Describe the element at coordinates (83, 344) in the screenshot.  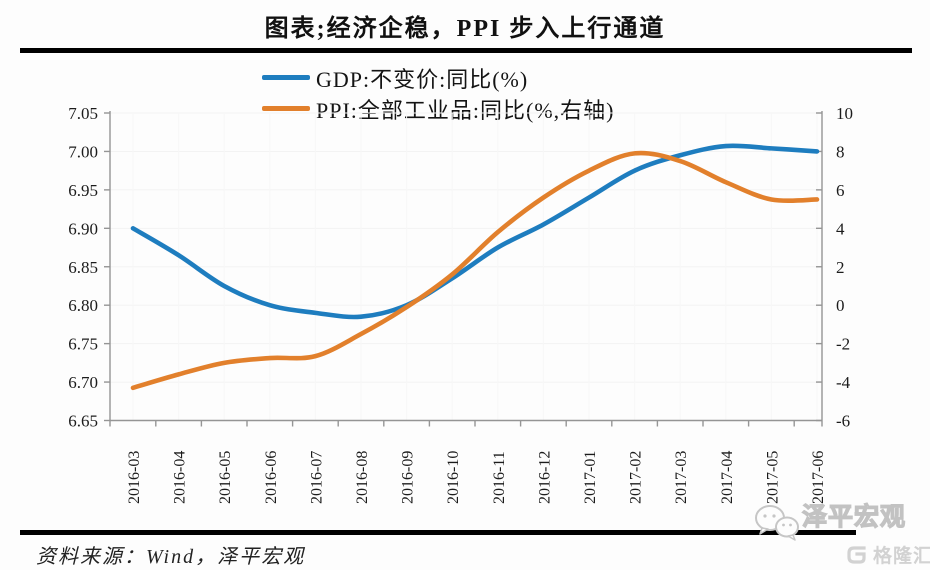
I see `left-axis-tick-label: 6.75` at that location.